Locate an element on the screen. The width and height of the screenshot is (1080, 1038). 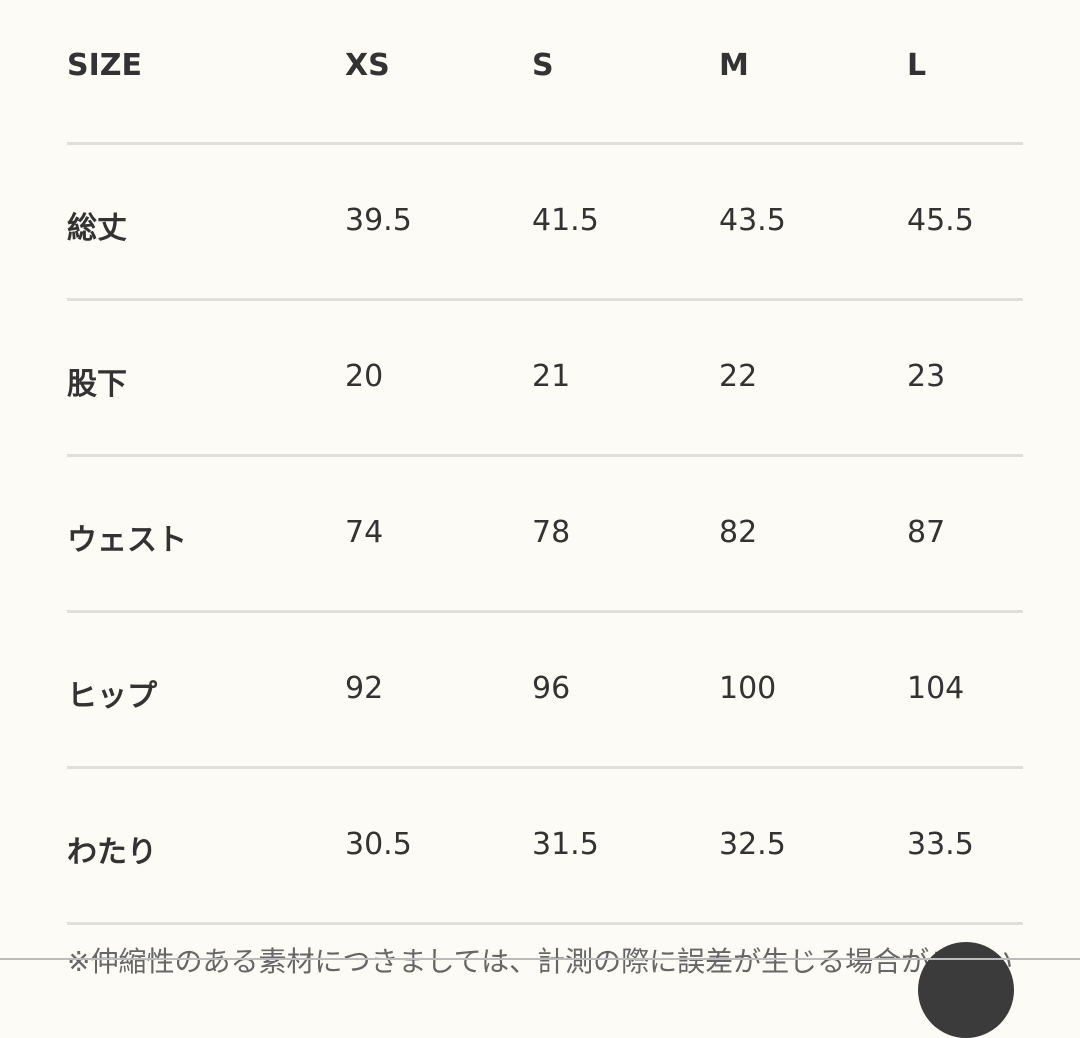
table-row: ヒップ 92 96 100 104 is located at coordinates (545, 691).